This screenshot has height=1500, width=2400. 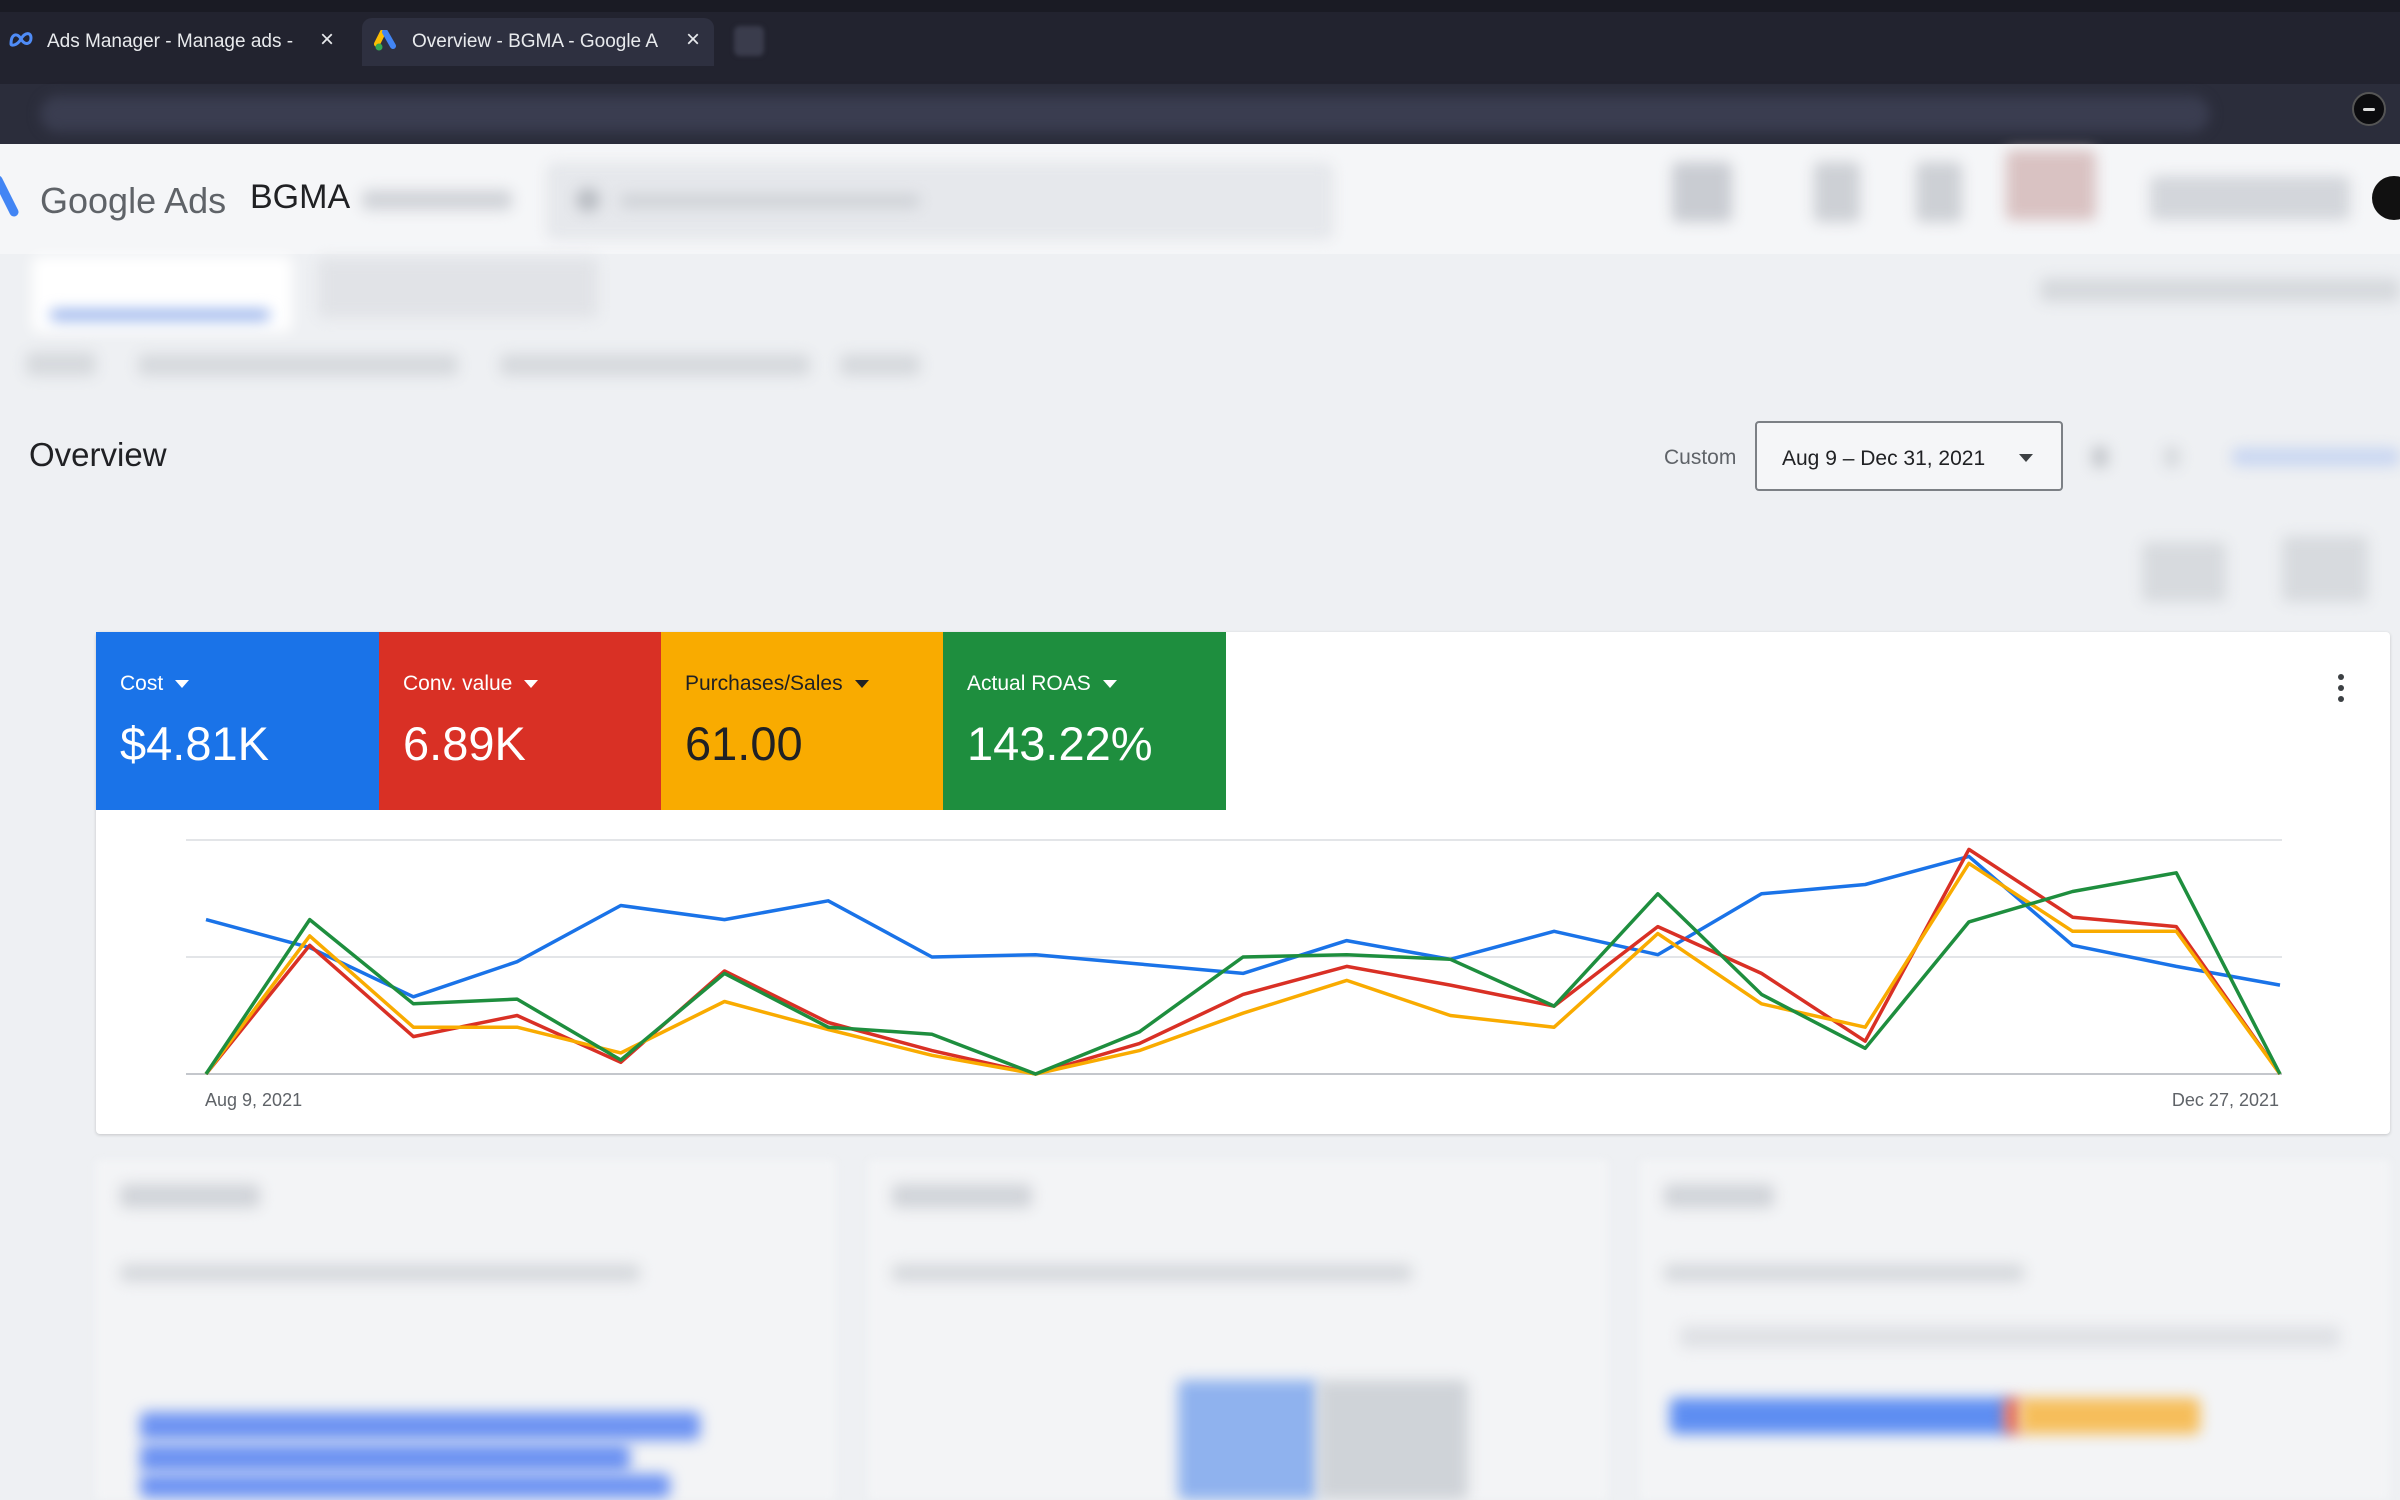 I want to click on metric-tile-cost: Cost $4.81K, so click(x=237, y=721).